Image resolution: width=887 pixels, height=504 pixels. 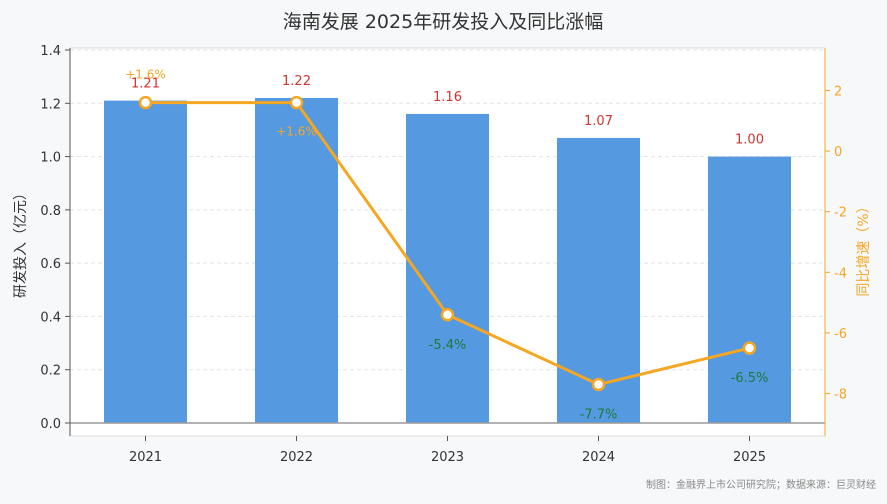 What do you see at coordinates (599, 414) in the screenshot?
I see `growth-value-label: -7.7%` at bounding box center [599, 414].